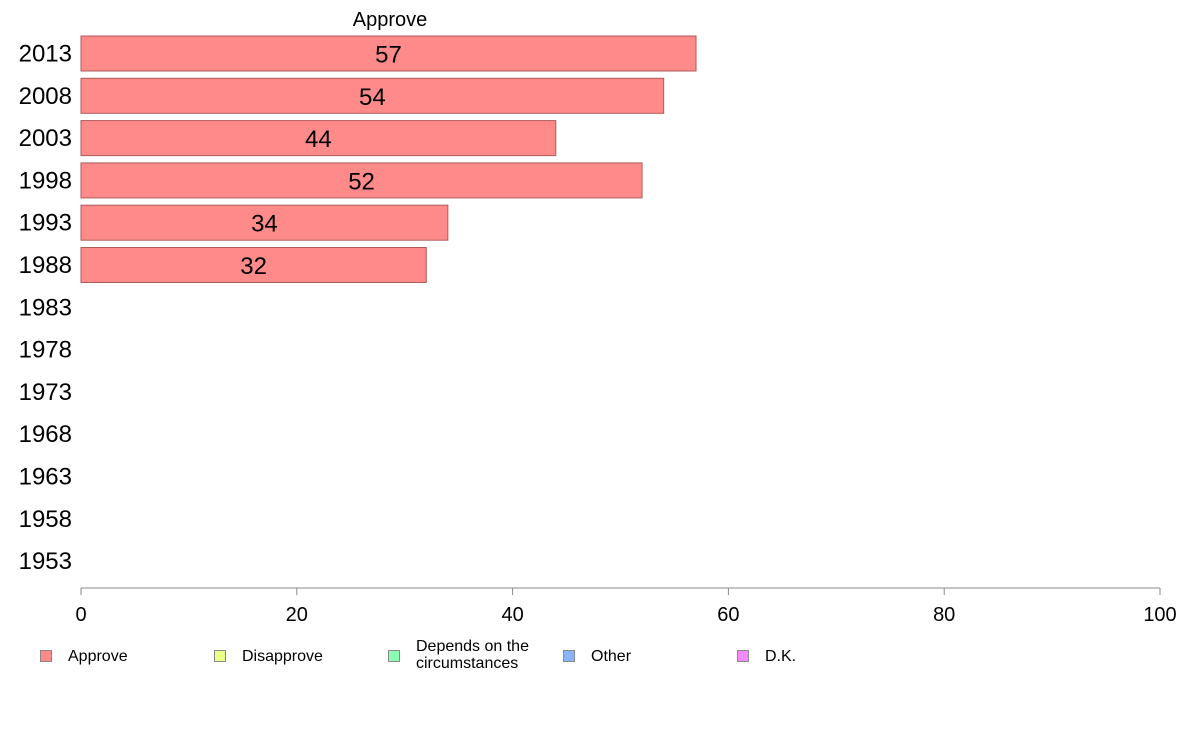  I want to click on x-tick-label: 40, so click(512, 615).